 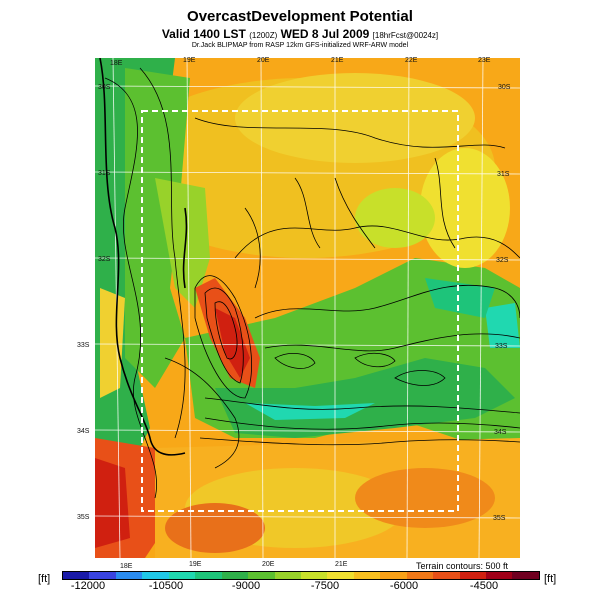 What do you see at coordinates (104, 87) in the screenshot?
I see `lat-label-left: 30S` at bounding box center [104, 87].